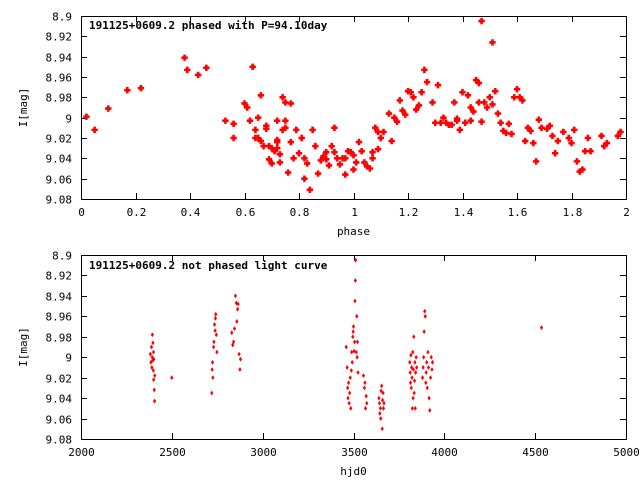  I want to click on y-tick-label: 9, so click(68, 119).